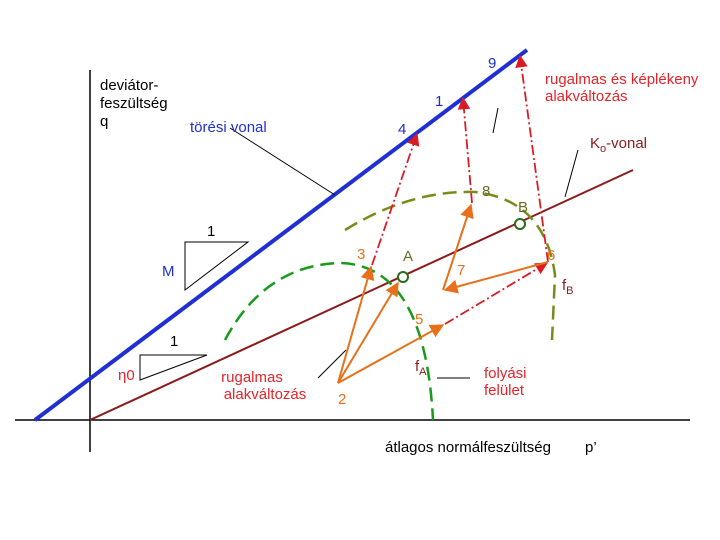  I want to click on point-a, so click(403, 277).